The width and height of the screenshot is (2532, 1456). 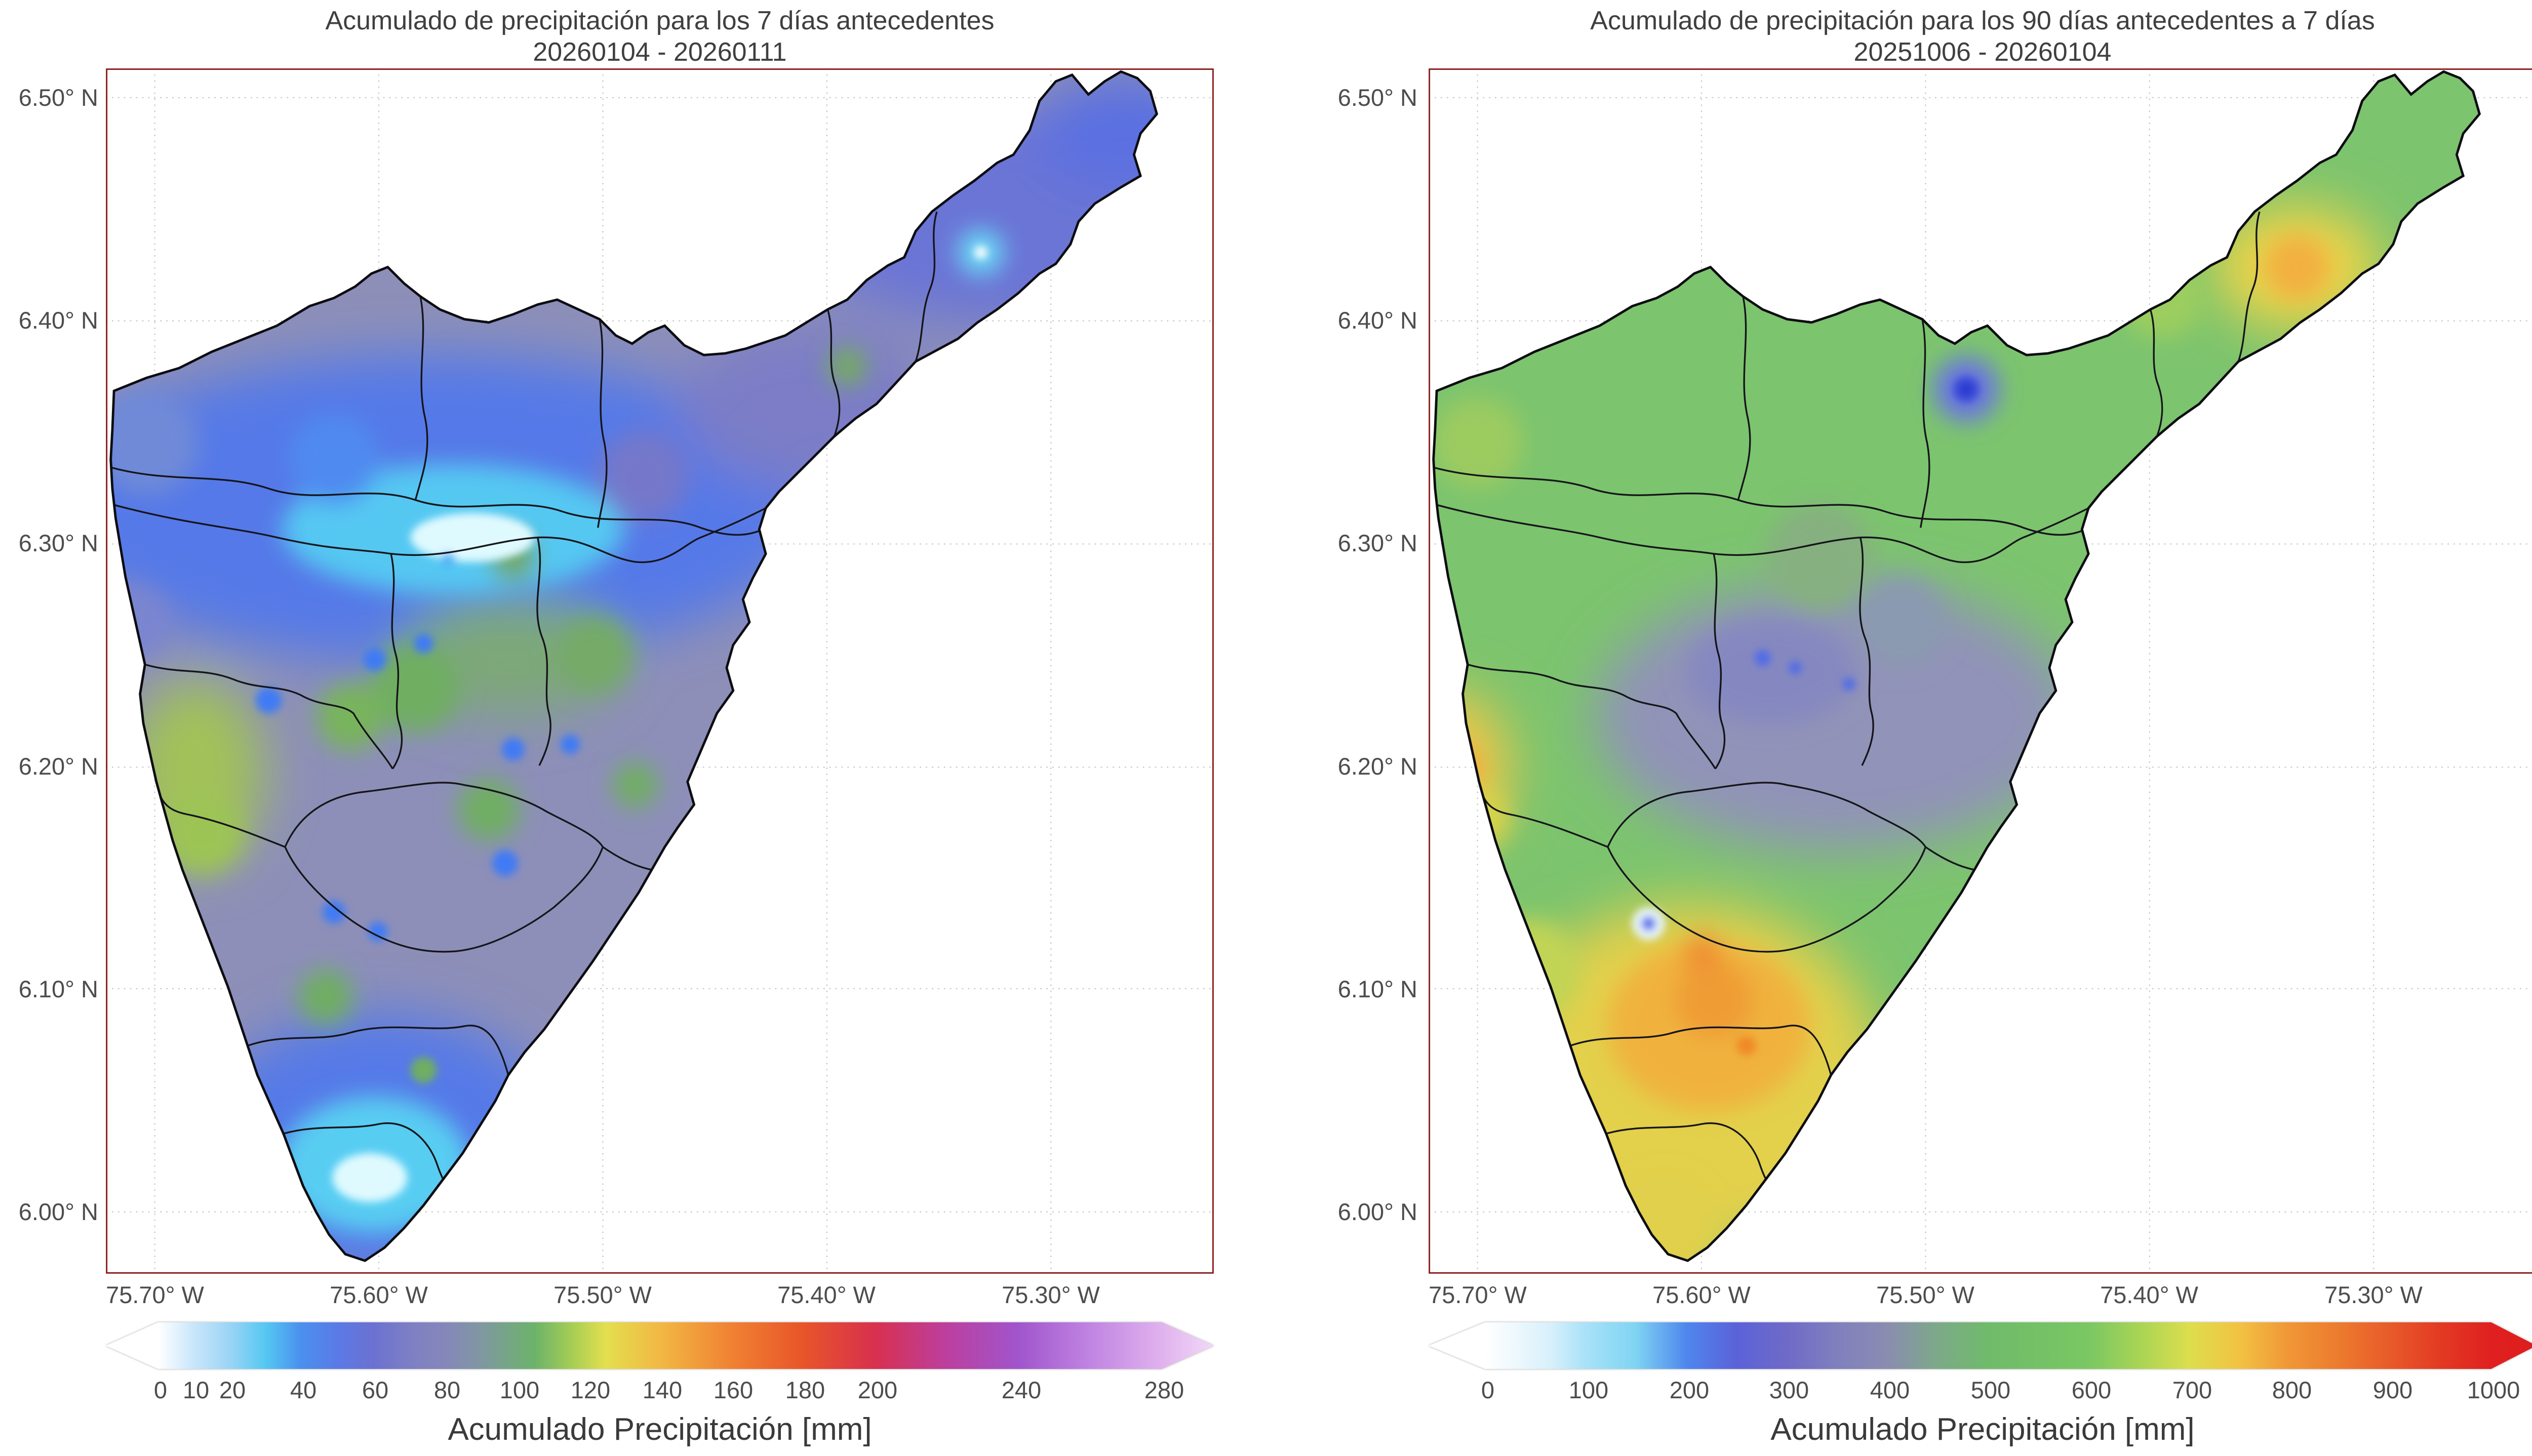 I want to click on colorbar-90day-gradient, so click(x=1980, y=1345).